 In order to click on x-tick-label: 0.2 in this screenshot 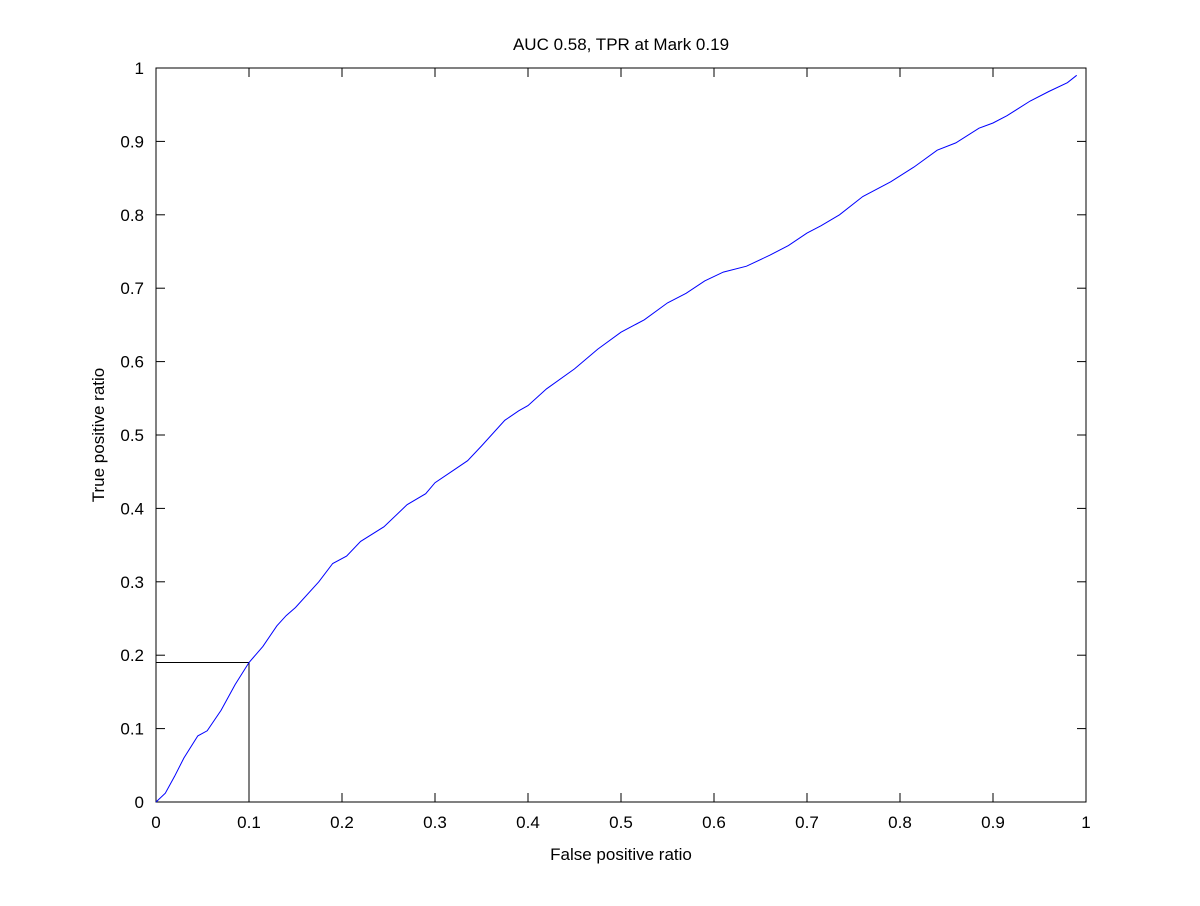, I will do `click(342, 822)`.